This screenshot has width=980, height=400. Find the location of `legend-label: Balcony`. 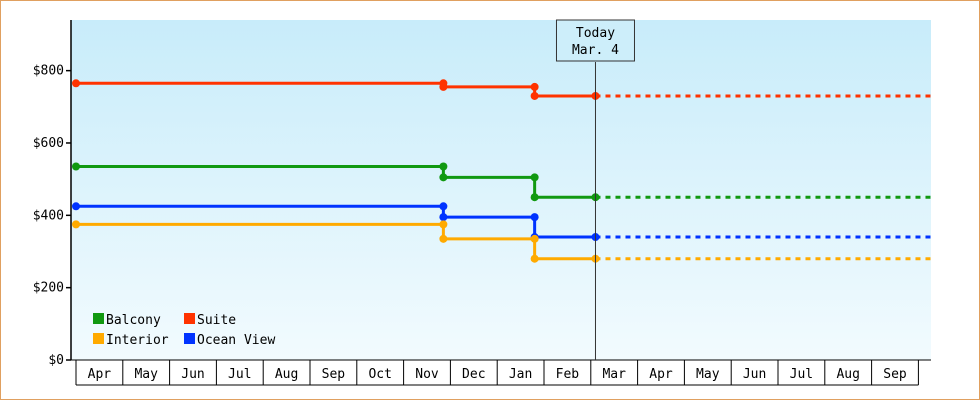

legend-label: Balcony is located at coordinates (133, 320).